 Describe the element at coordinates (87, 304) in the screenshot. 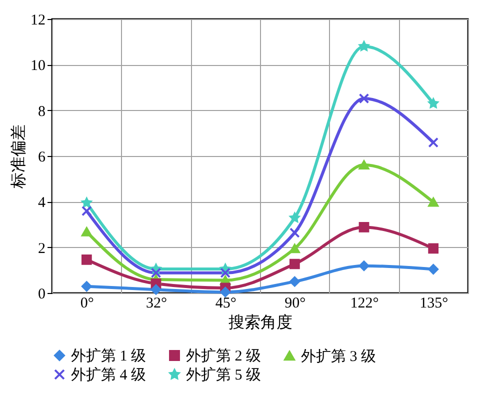

I see `x-tick-label: 0°` at that location.